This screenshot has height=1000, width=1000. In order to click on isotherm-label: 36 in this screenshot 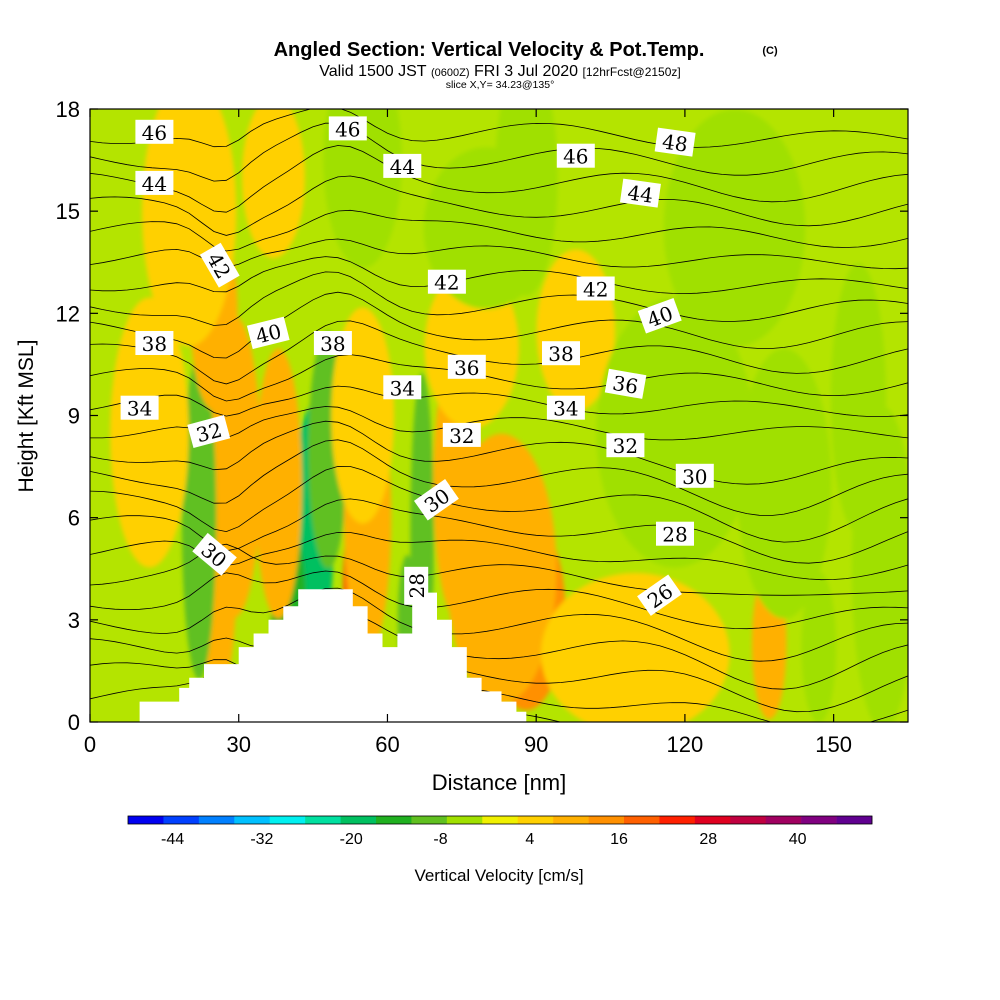, I will do `click(466, 367)`.